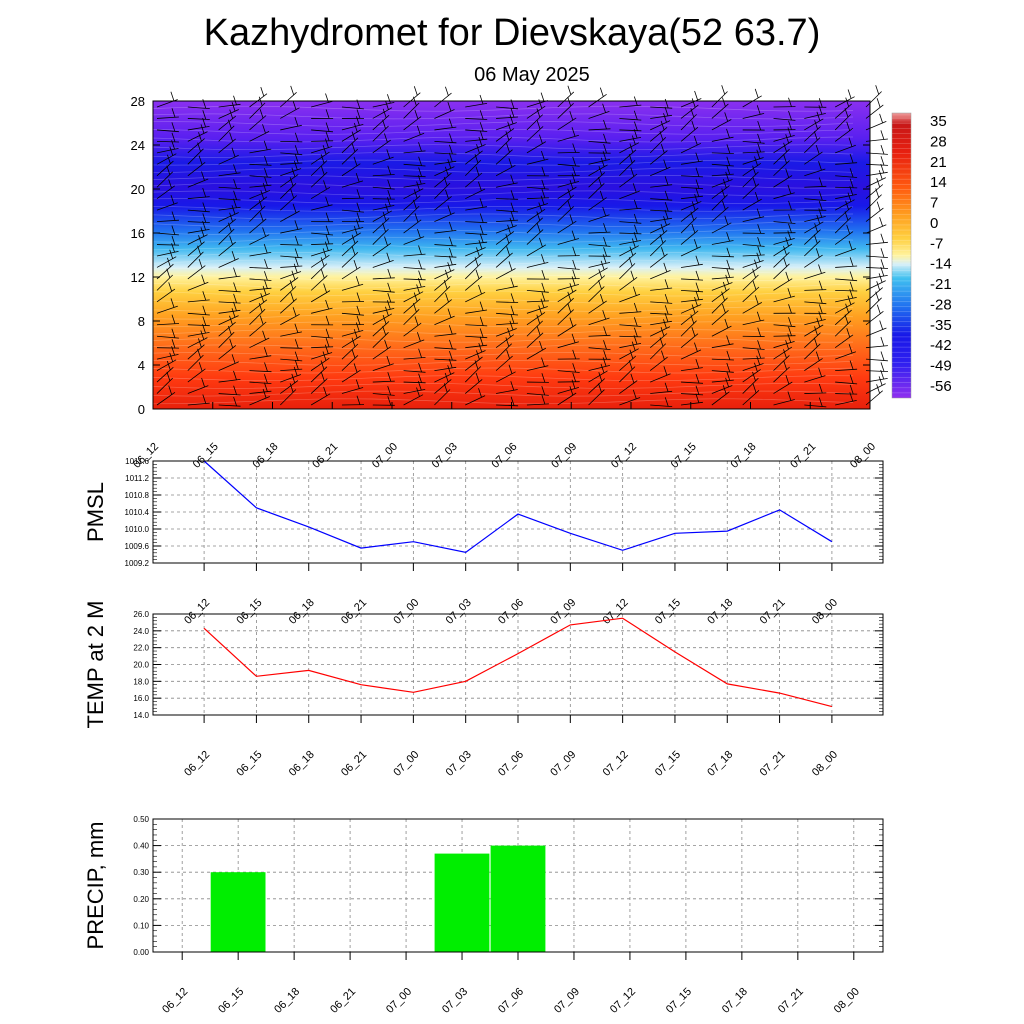 This screenshot has width=1024, height=1024. What do you see at coordinates (138, 189) in the screenshot?
I see `y-tick-label: 20` at bounding box center [138, 189].